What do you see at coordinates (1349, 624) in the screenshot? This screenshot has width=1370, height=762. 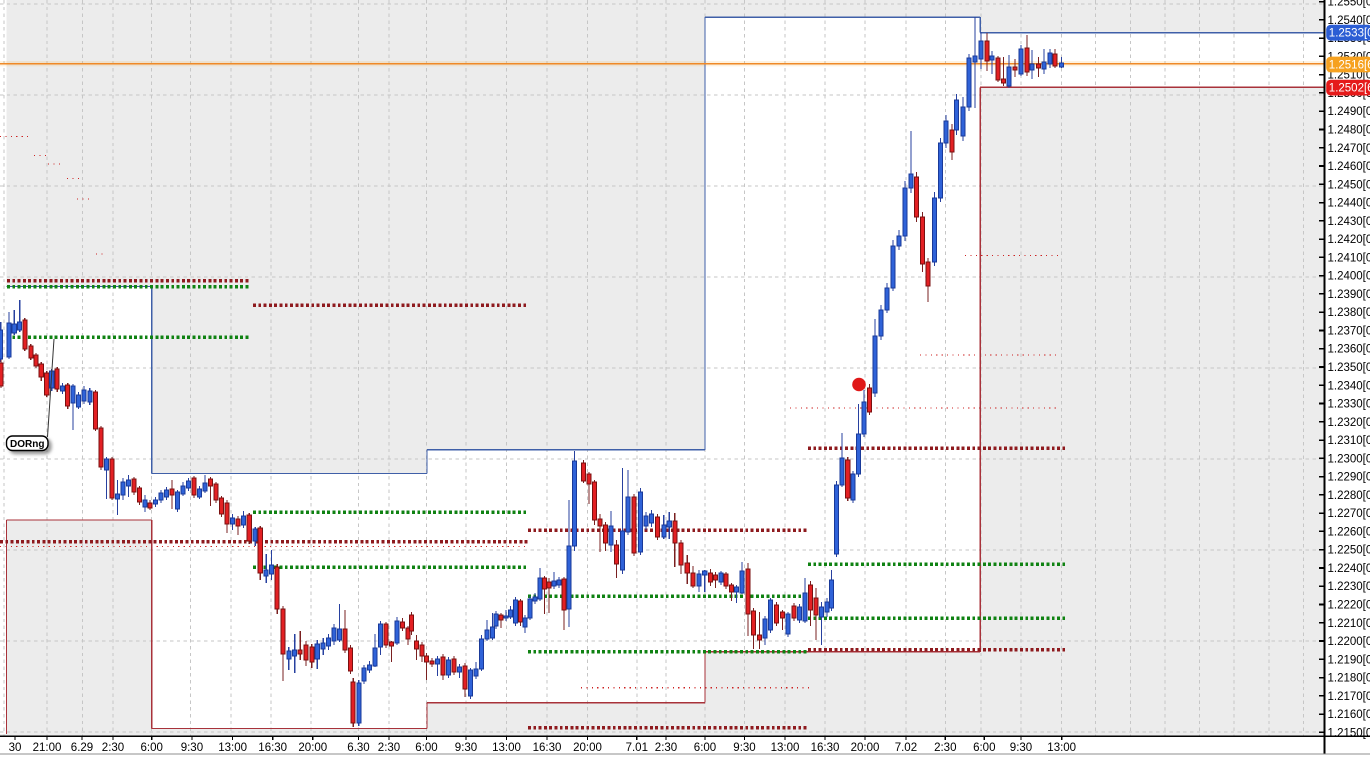 I see `svg-text: 1.2210[0]` at bounding box center [1349, 624].